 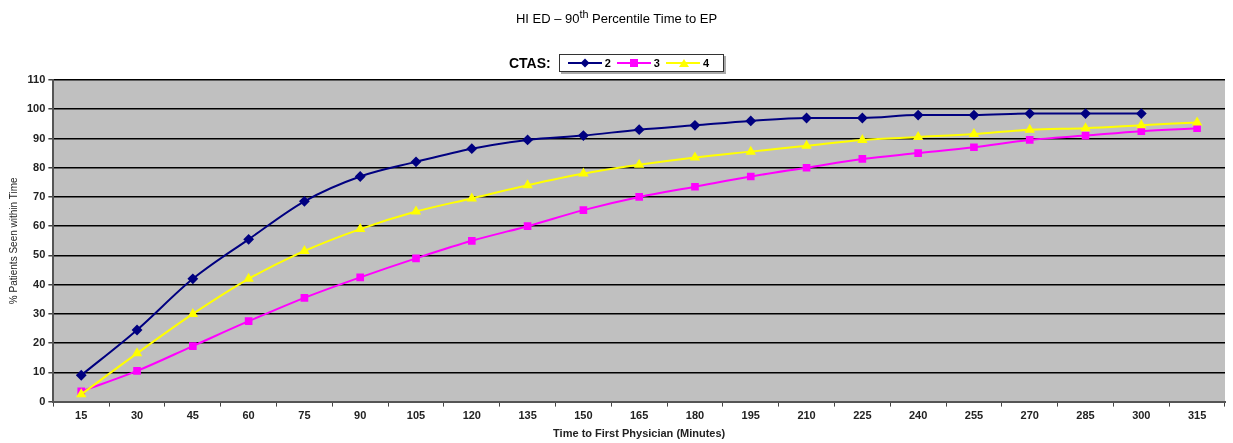 What do you see at coordinates (1029, 415) in the screenshot?
I see `x-tick-label: 270` at bounding box center [1029, 415].